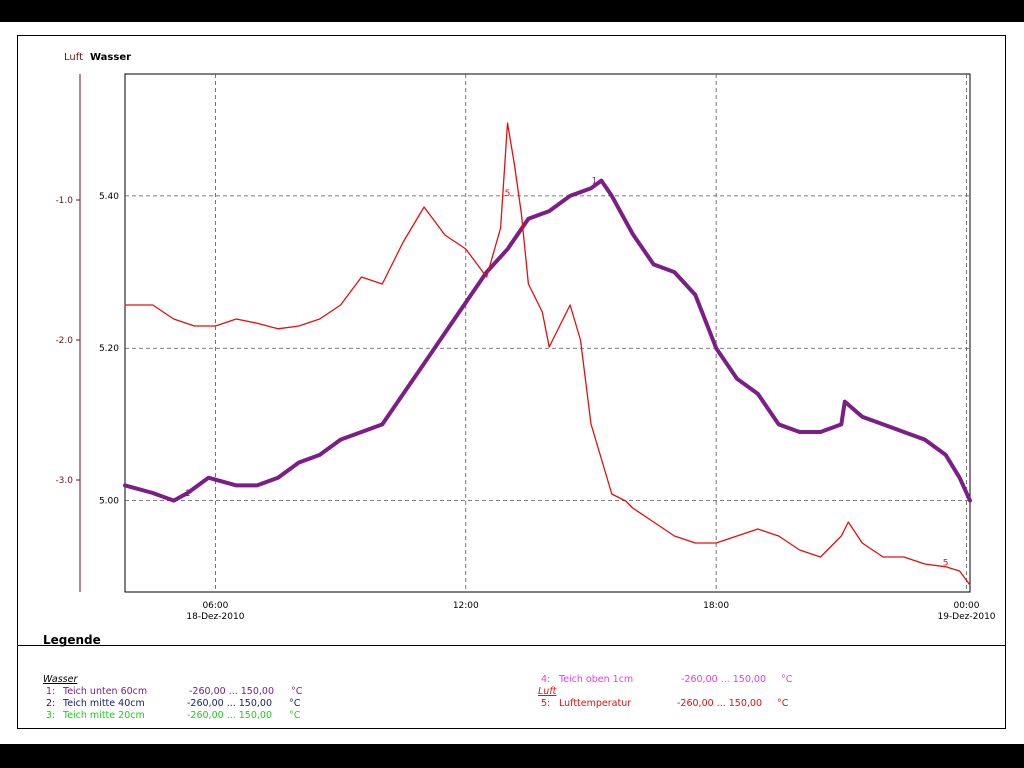  What do you see at coordinates (595, 703) in the screenshot?
I see `legend-entry-label: Lufttemperatur` at bounding box center [595, 703].